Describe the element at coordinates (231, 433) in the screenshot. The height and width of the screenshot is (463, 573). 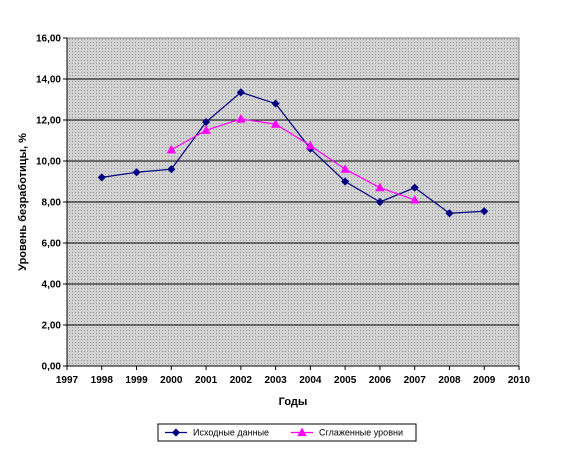
I see `legend-label: Исходные данные` at that location.